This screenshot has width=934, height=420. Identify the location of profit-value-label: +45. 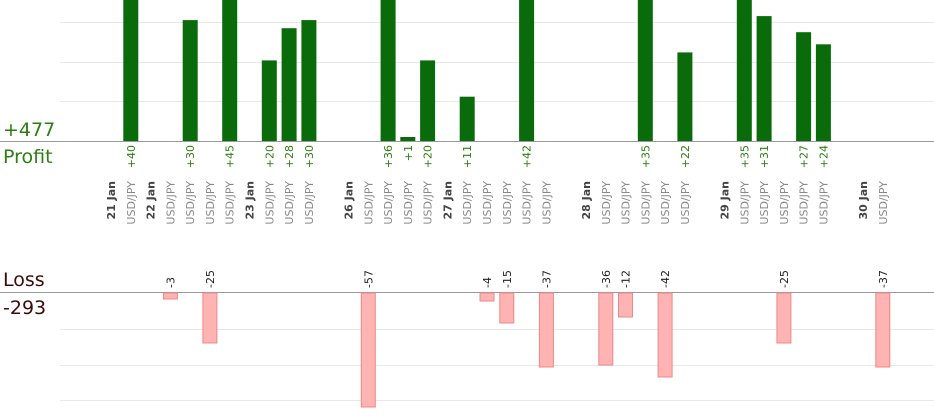
(230, 156).